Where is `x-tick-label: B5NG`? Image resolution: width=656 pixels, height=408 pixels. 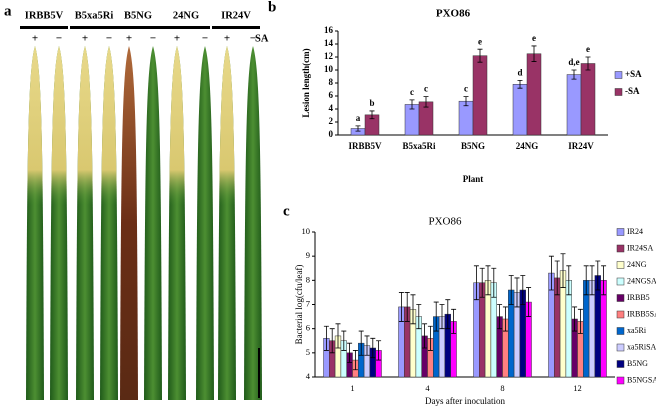
x-tick-label: B5NG is located at coordinates (473, 146).